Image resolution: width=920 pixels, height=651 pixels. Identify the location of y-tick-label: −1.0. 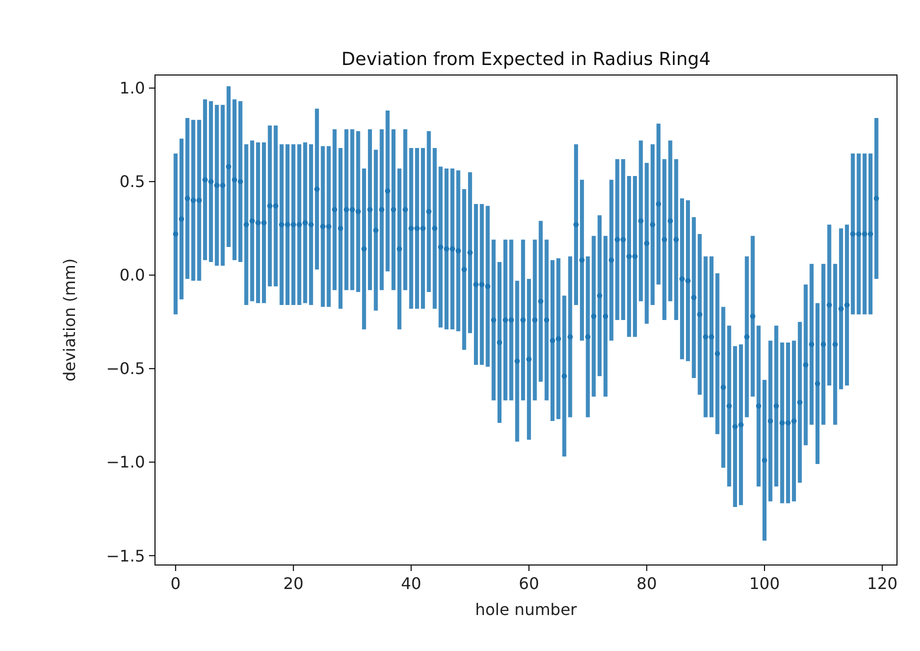
(125, 462).